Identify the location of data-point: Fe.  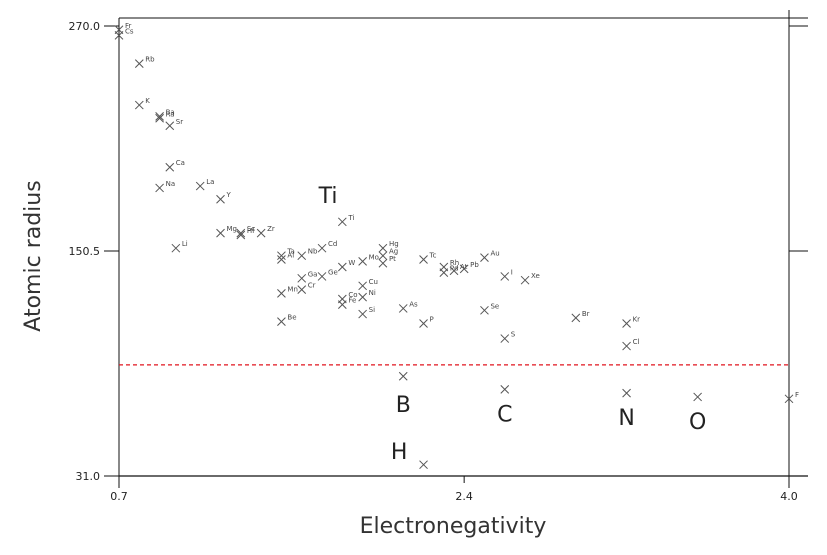
(346, 303).